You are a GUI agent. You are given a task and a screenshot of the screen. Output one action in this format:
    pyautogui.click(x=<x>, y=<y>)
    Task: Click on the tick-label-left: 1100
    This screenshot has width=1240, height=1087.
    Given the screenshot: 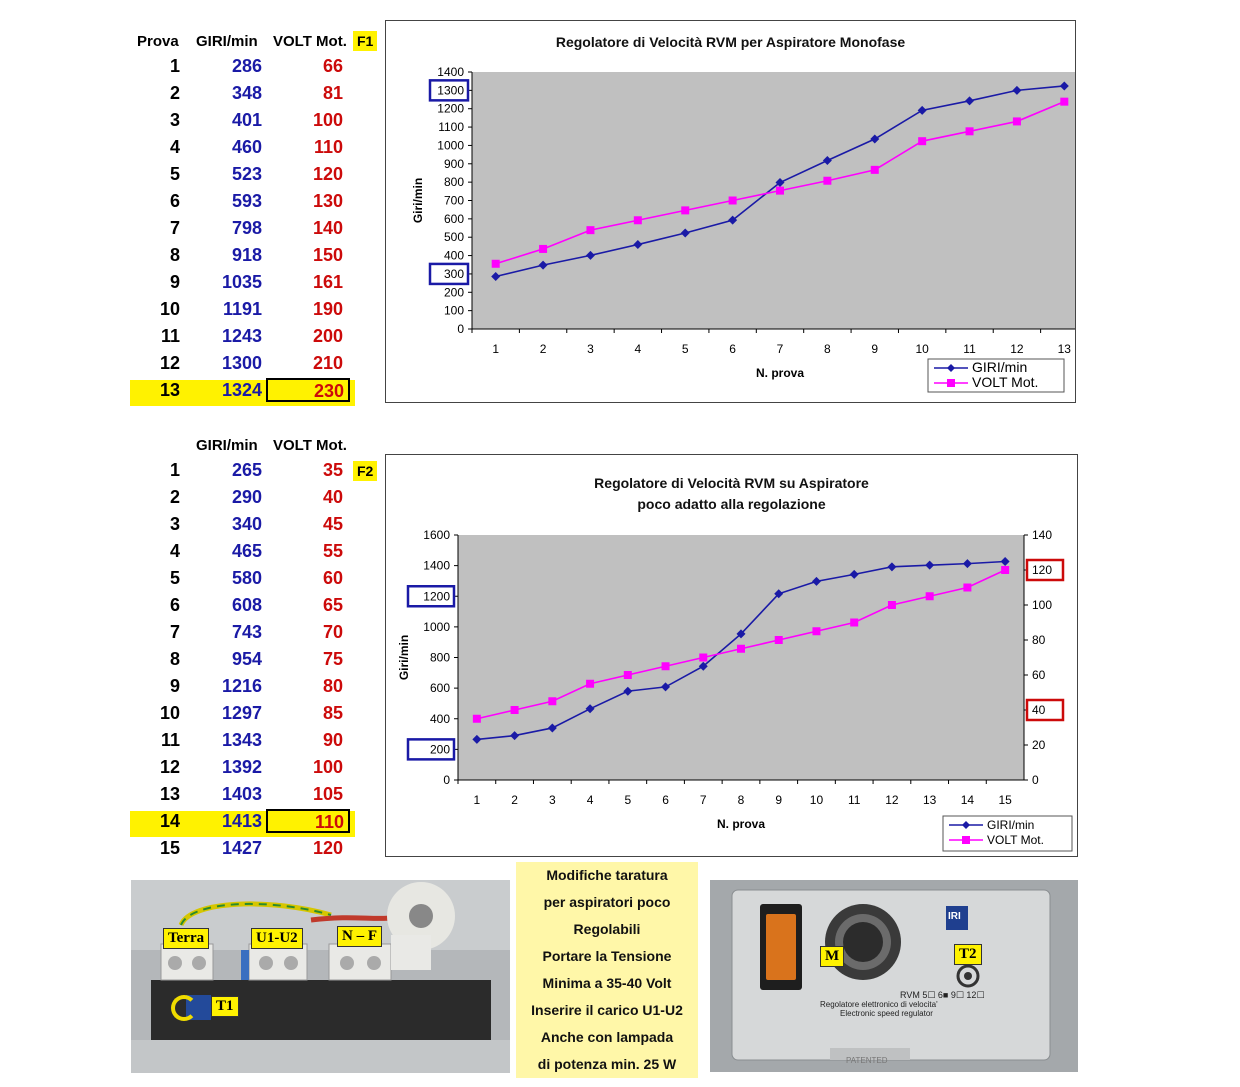 What is the action you would take?
    pyautogui.click(x=451, y=127)
    